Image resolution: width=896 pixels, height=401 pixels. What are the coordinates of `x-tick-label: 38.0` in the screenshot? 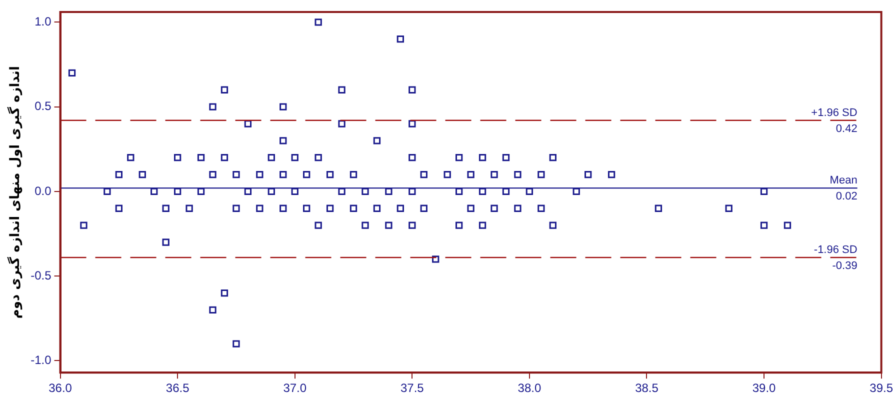 It's located at (530, 388).